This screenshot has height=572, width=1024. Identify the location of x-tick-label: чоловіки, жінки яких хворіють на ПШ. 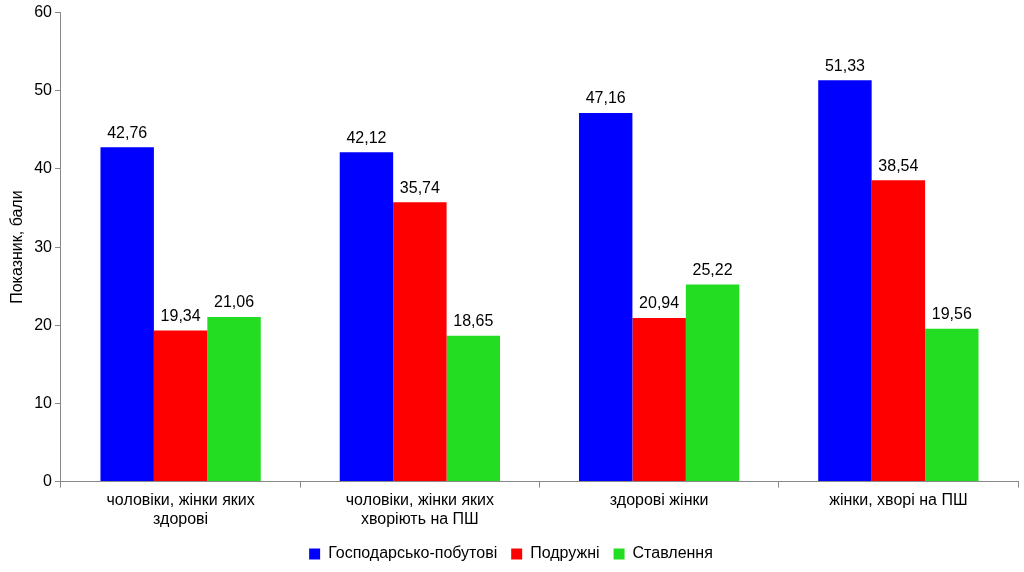
(420, 508).